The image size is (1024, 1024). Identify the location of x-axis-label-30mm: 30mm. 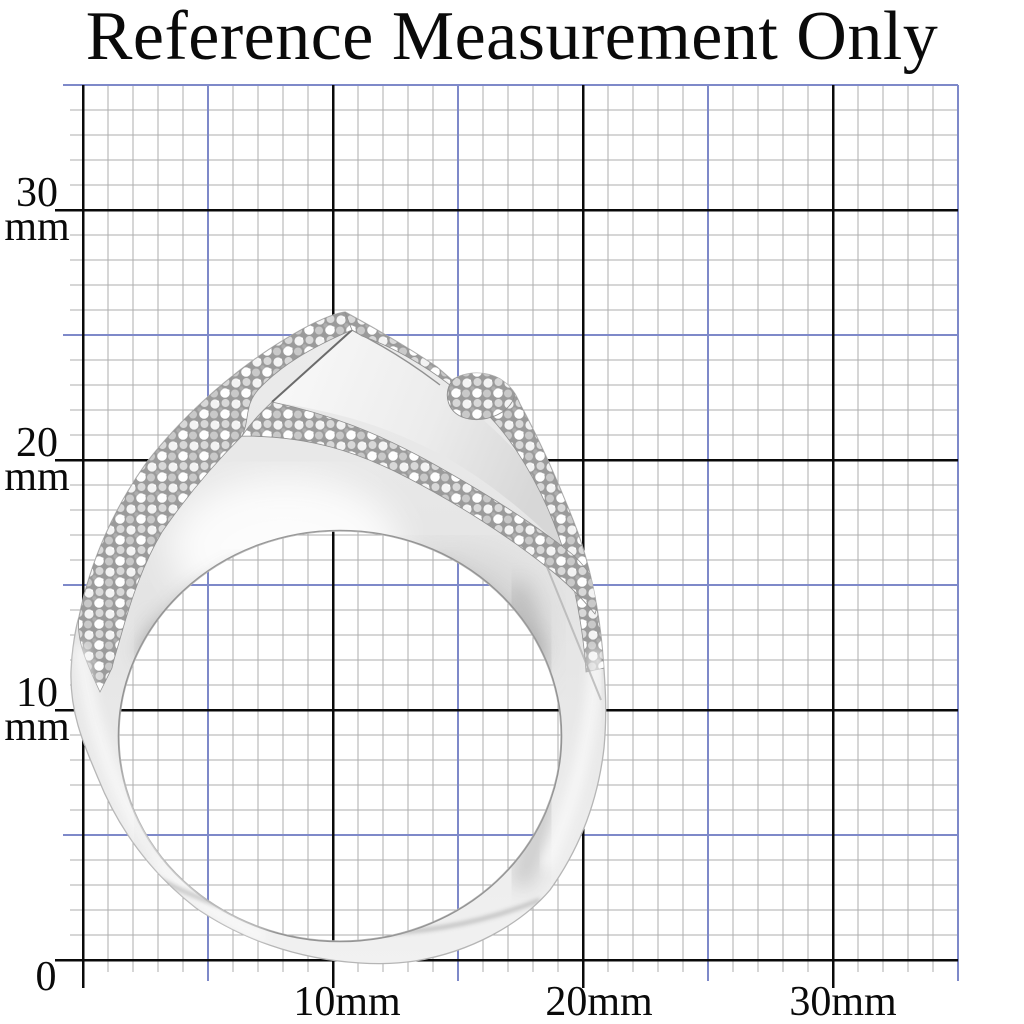
(843, 1001).